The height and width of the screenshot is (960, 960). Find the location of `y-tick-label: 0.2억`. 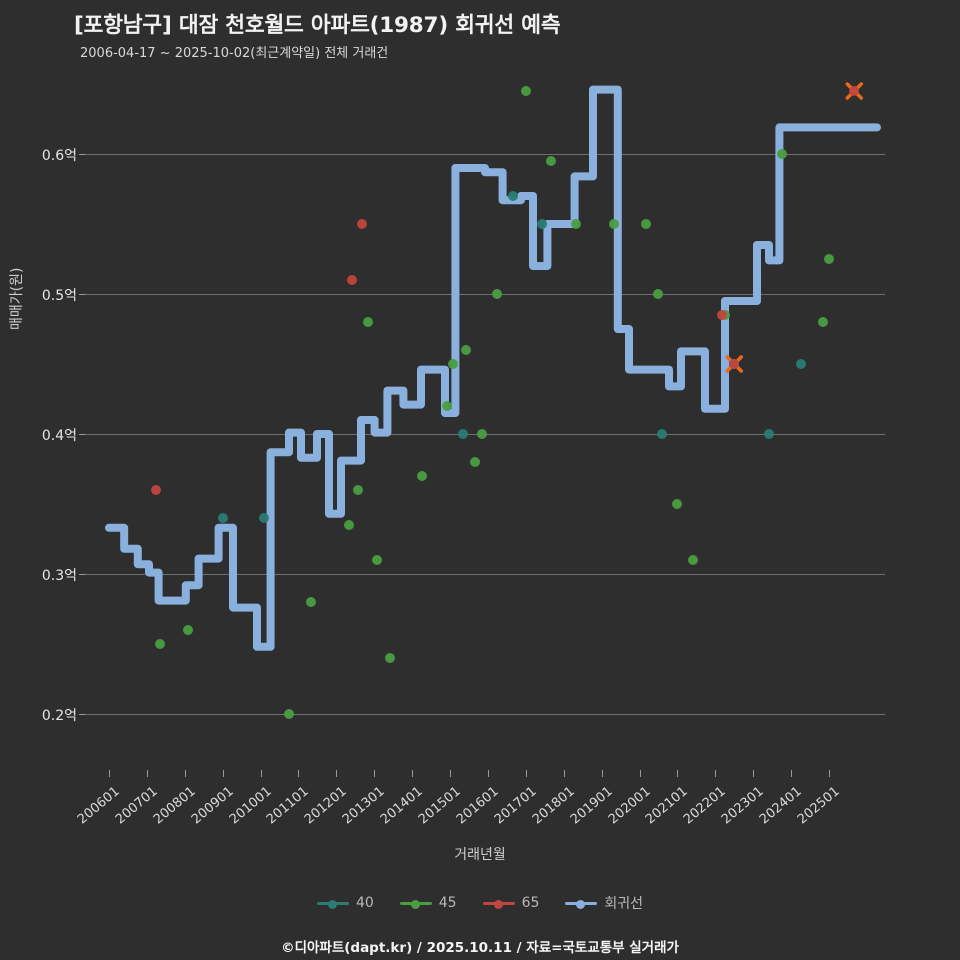

y-tick-label: 0.2억 is located at coordinates (59, 716).